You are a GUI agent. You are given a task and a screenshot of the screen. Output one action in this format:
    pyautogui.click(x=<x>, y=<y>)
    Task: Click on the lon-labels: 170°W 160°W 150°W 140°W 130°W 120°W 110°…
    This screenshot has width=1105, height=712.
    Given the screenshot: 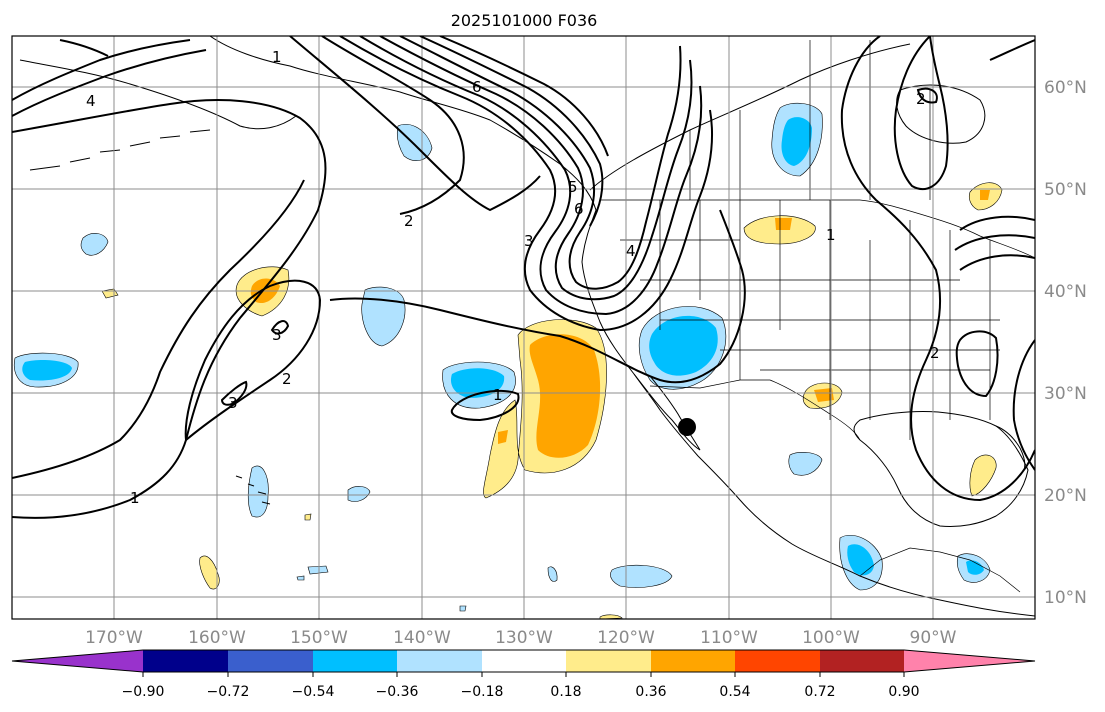 What is the action you would take?
    pyautogui.click(x=521, y=638)
    